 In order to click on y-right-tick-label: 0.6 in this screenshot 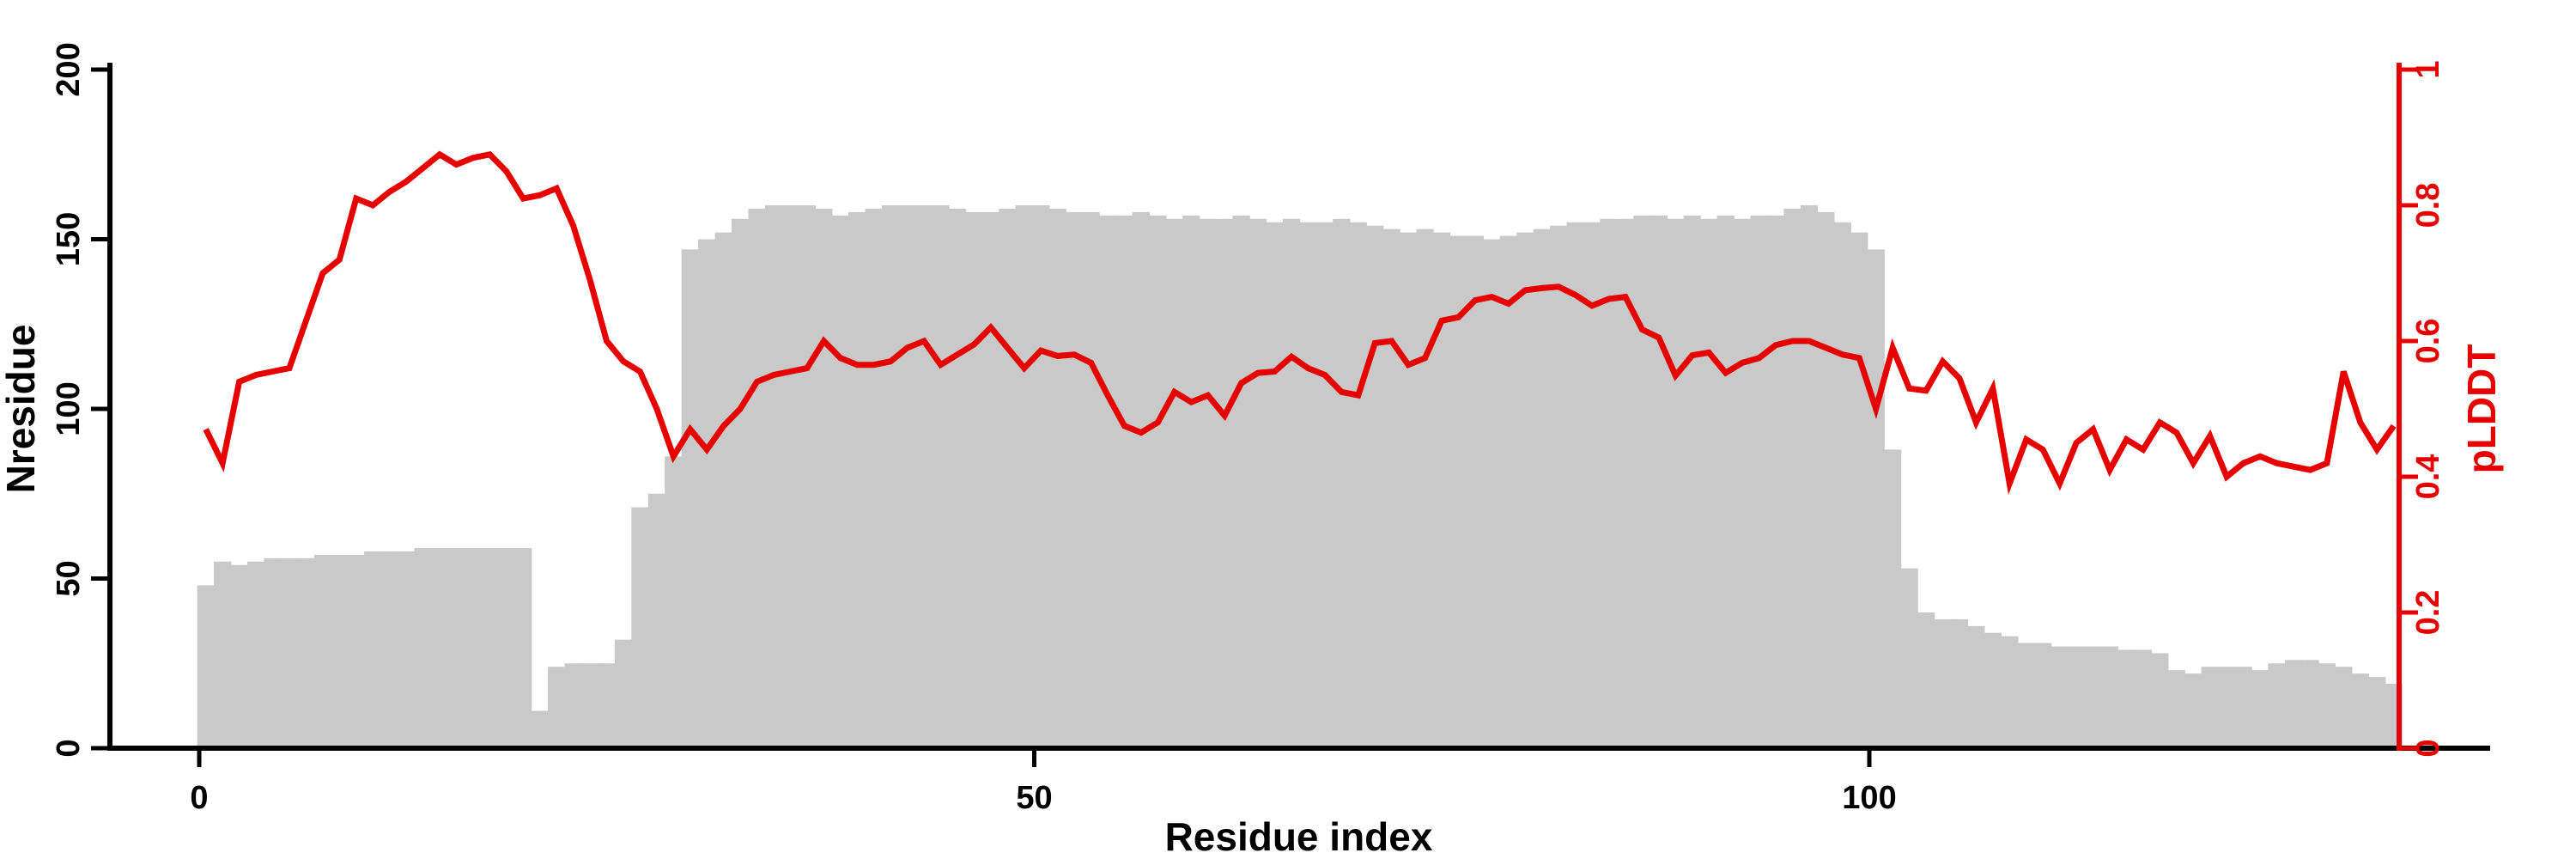, I will do `click(2428, 342)`.